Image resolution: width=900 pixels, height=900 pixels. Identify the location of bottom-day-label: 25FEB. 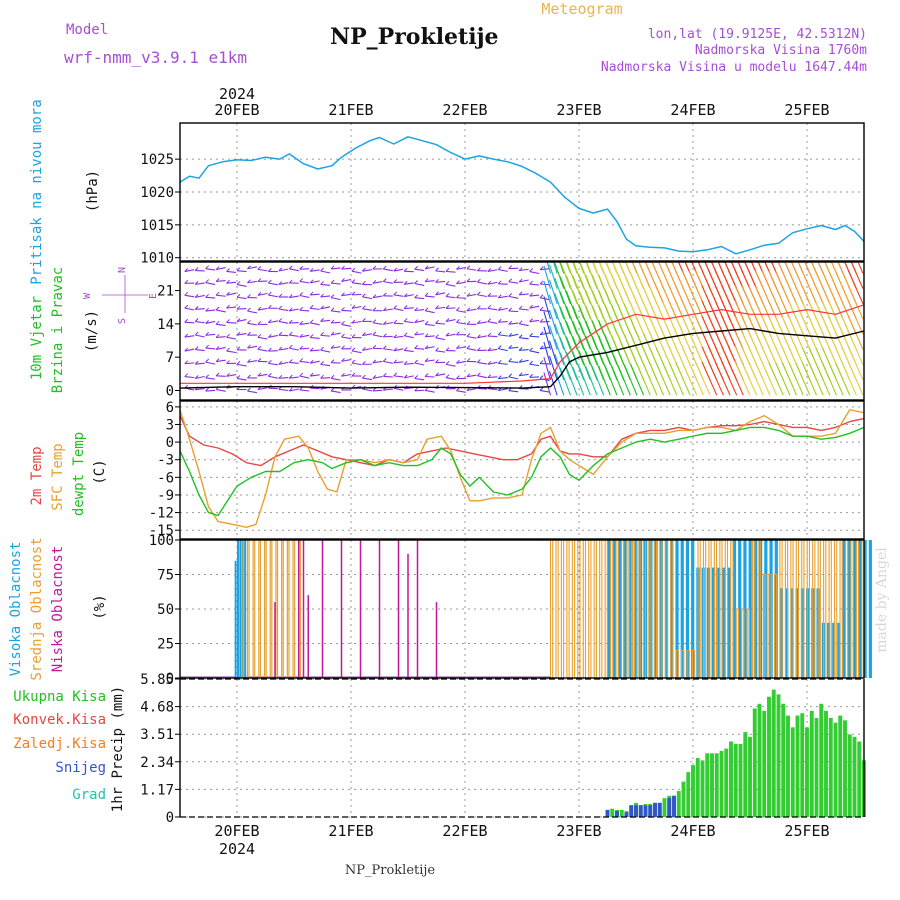
(806, 831).